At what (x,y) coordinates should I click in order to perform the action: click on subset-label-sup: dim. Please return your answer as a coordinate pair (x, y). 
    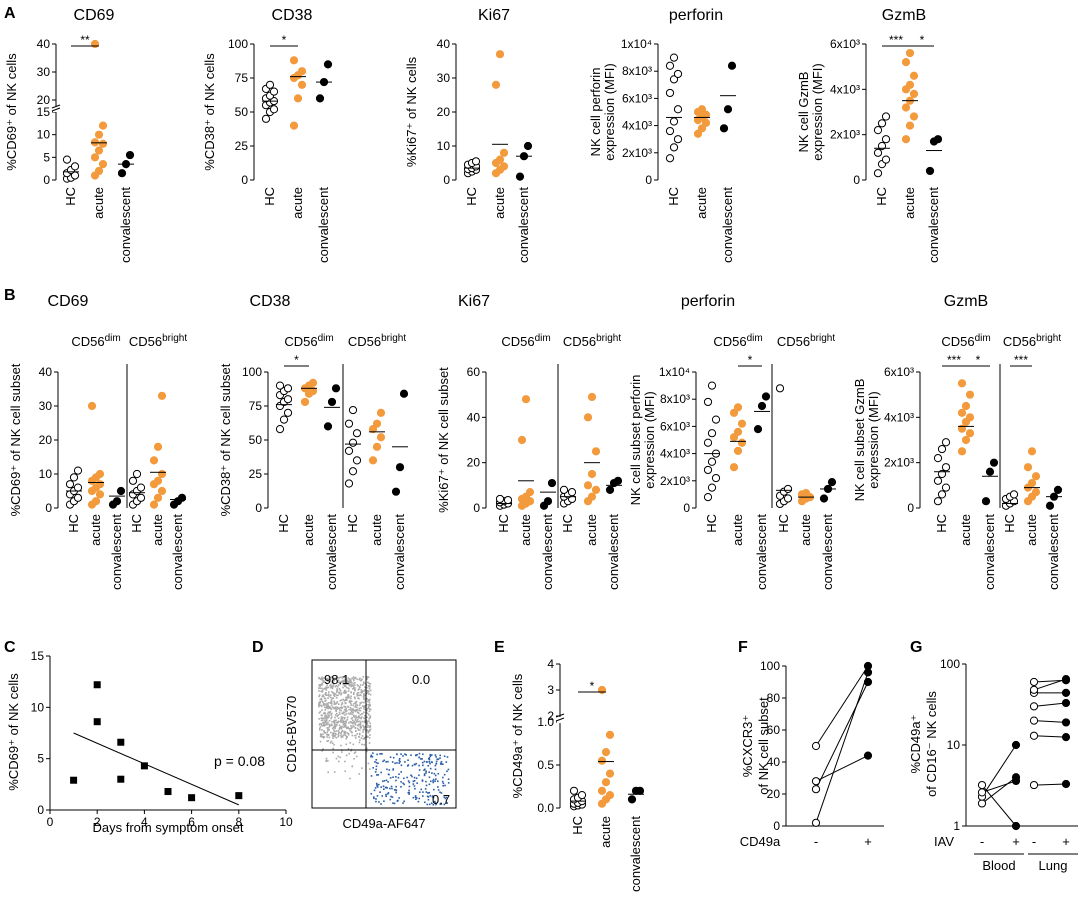
    Looking at the image, I should click on (113, 338).